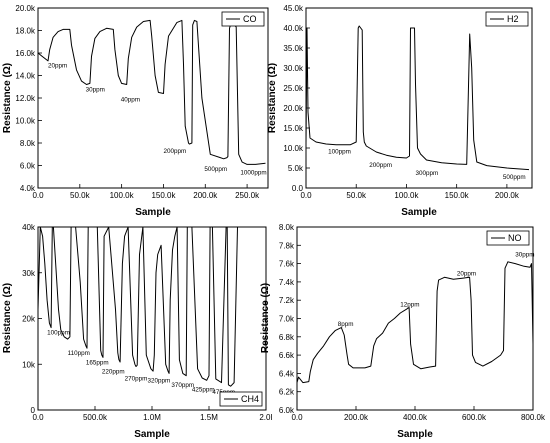  I want to click on legend-label: H2, so click(513, 19).